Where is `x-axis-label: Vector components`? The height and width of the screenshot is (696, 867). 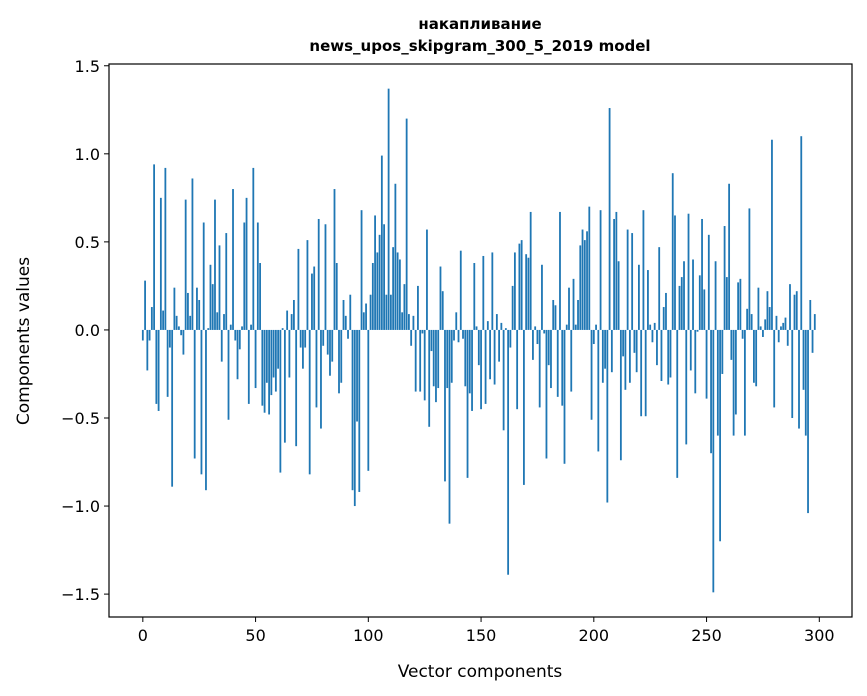 x-axis-label: Vector components is located at coordinates (480, 672).